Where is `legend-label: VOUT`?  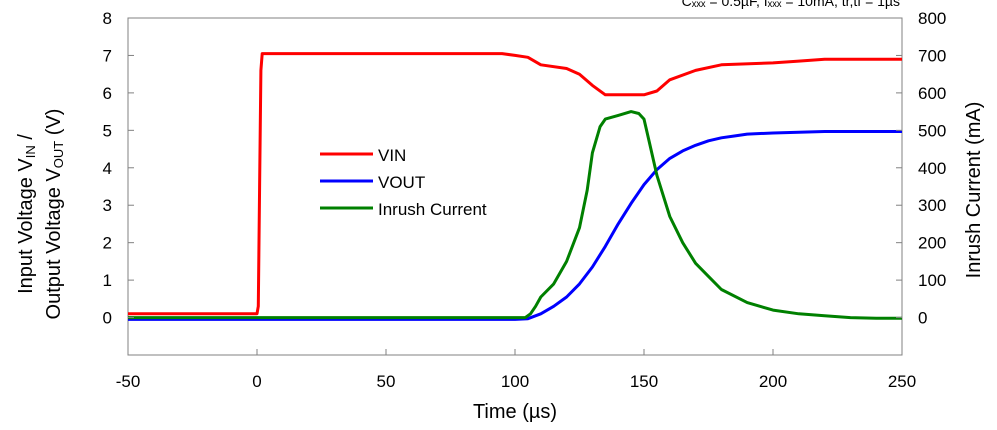 legend-label: VOUT is located at coordinates (401, 182).